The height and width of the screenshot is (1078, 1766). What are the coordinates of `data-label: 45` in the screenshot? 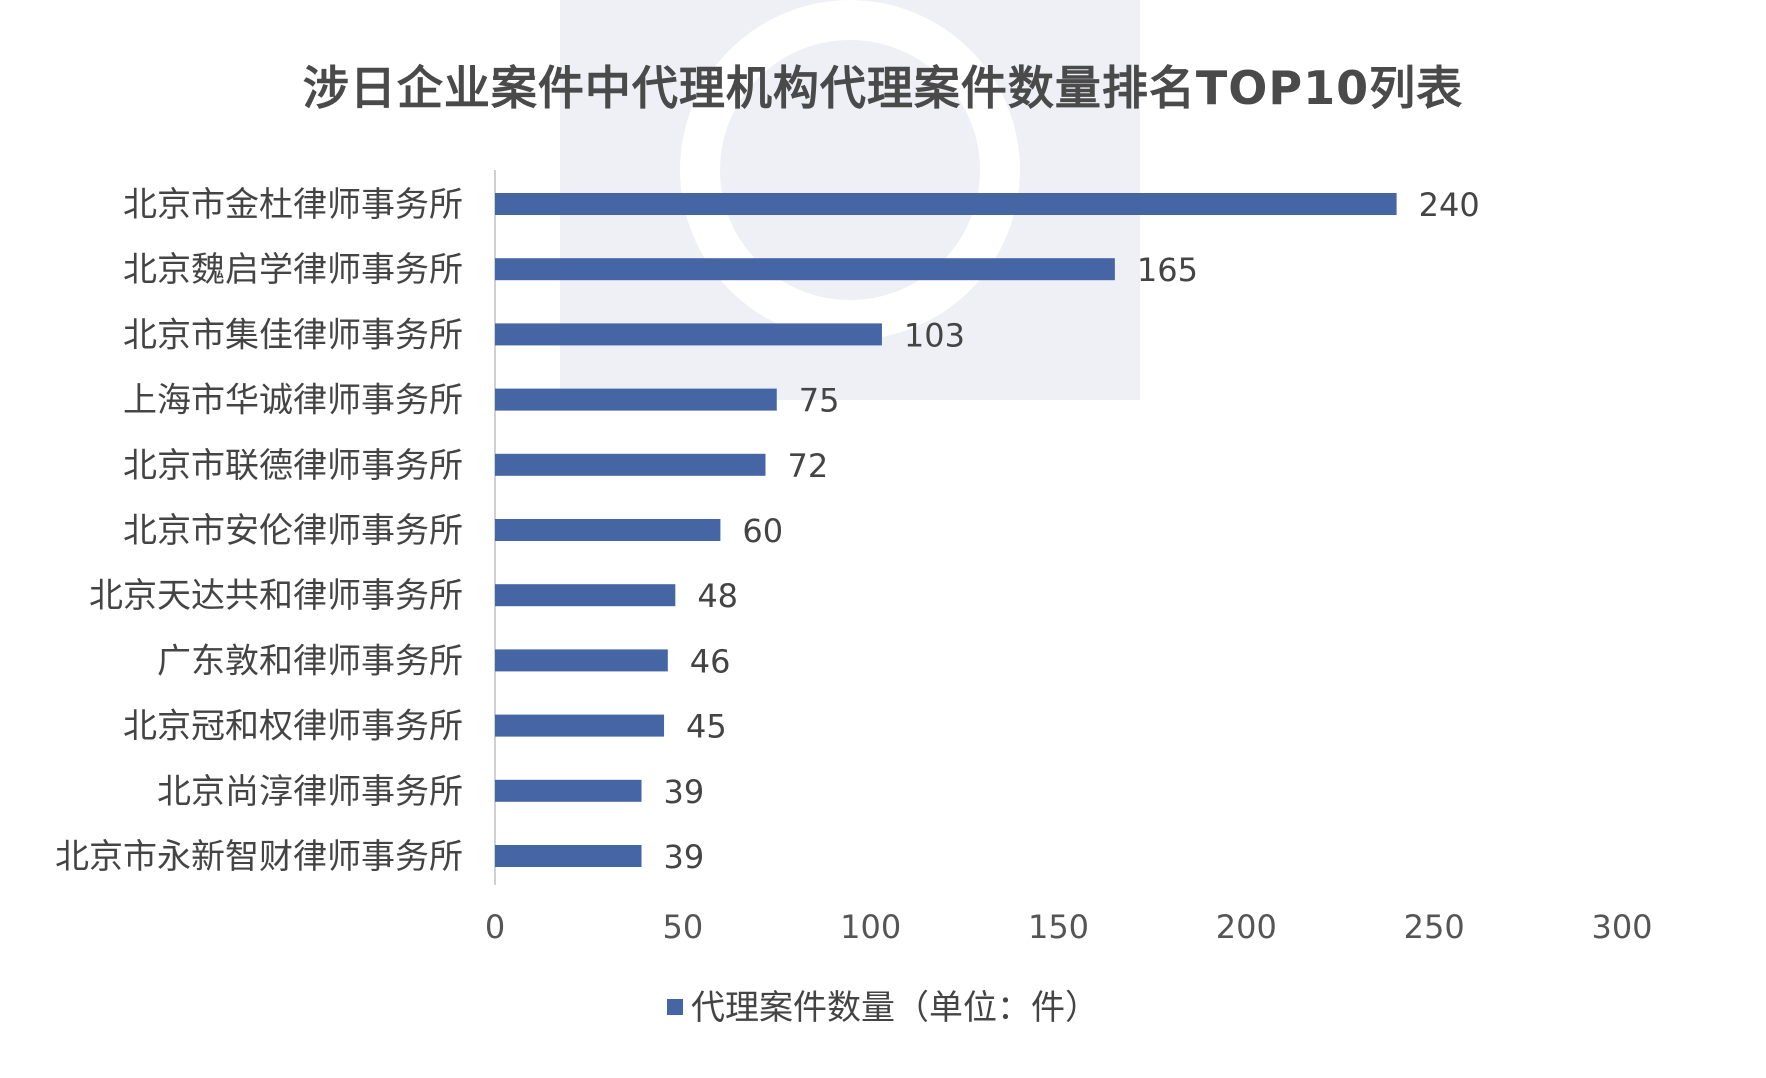 It's located at (706, 727).